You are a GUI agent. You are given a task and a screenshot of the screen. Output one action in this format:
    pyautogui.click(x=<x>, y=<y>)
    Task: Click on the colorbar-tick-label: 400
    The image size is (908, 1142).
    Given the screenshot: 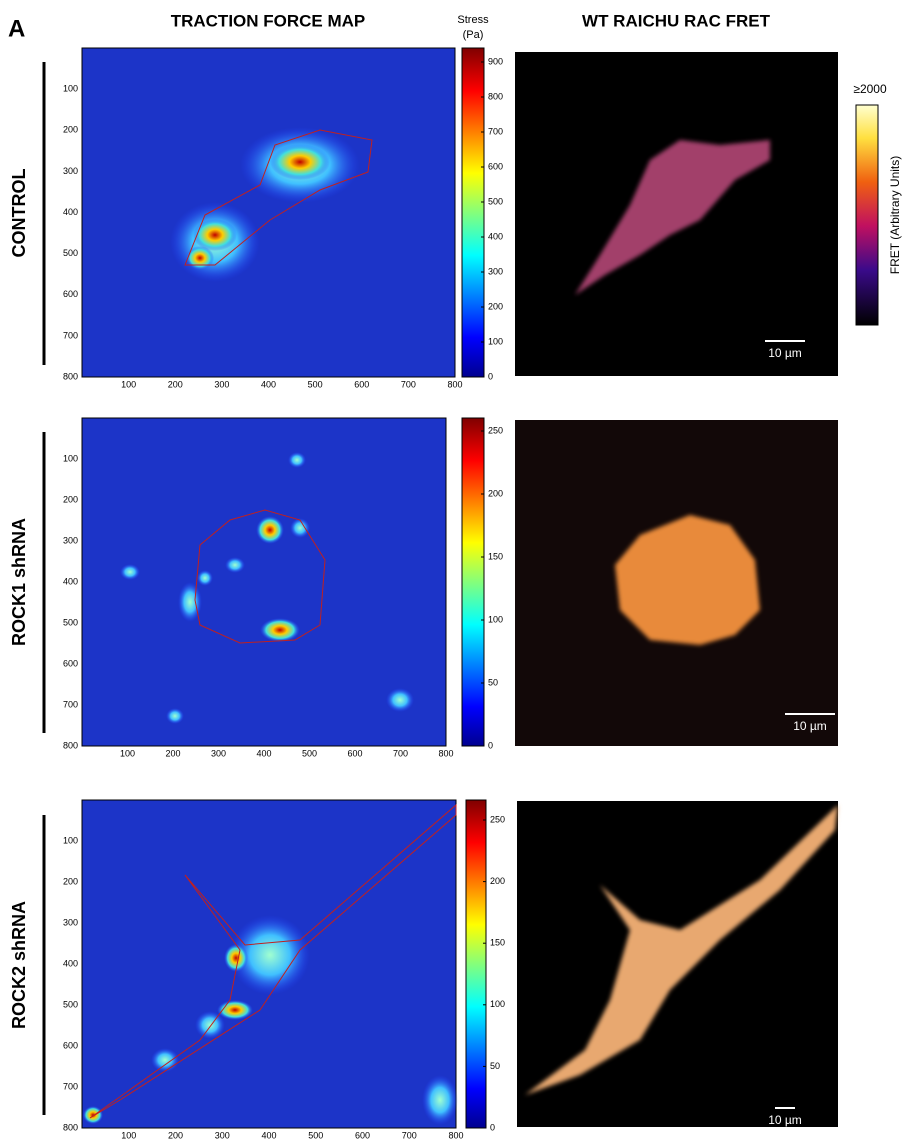 What is the action you would take?
    pyautogui.click(x=495, y=236)
    